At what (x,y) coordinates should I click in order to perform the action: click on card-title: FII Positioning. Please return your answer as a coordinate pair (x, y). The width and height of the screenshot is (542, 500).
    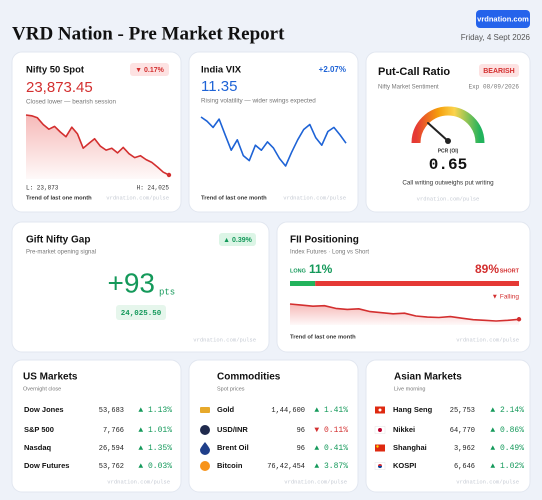
    Looking at the image, I should click on (324, 240).